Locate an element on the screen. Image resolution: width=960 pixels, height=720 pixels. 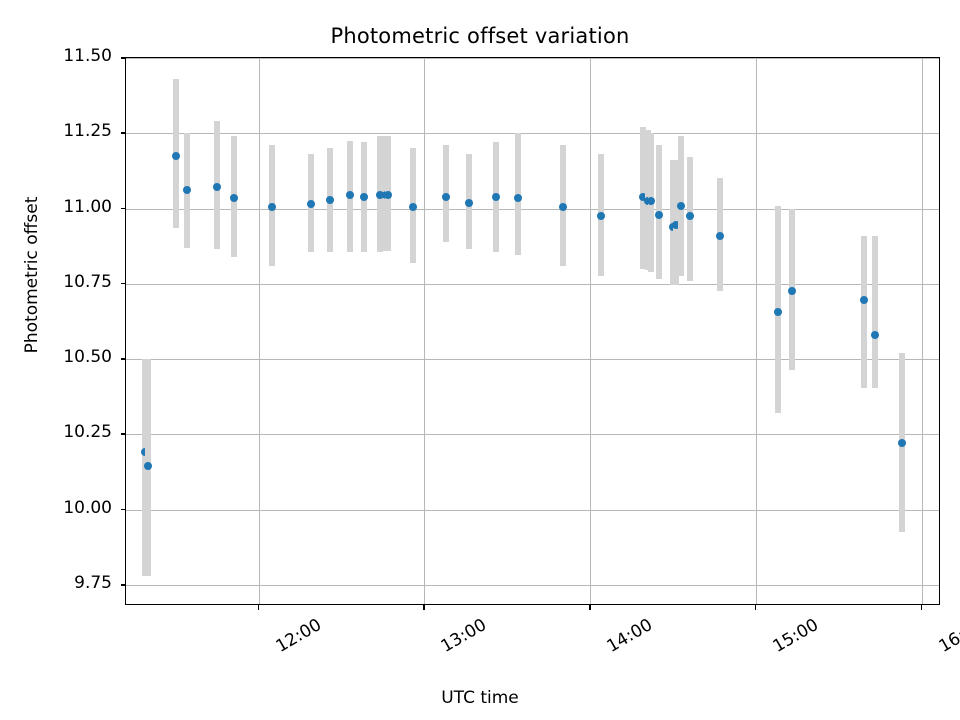
x-tick-label: 16:00 is located at coordinates (947, 636).